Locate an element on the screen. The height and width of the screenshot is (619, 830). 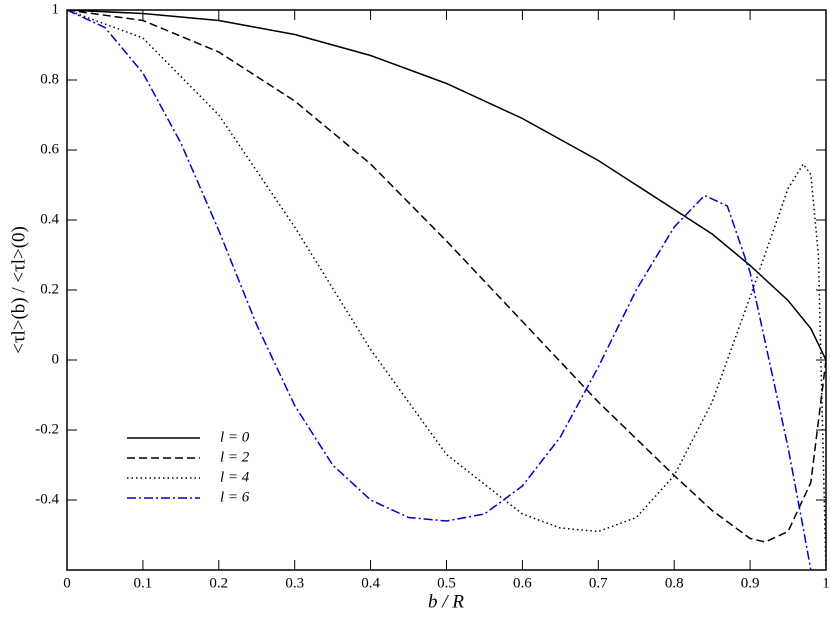
legend-label: l = 2 is located at coordinates (235, 457).